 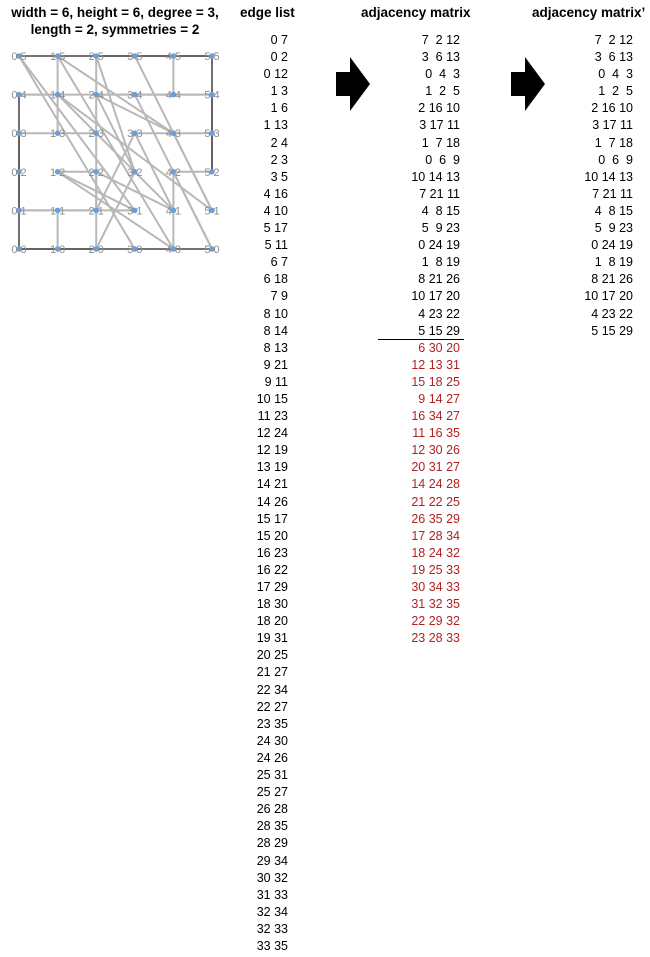 I want to click on node-label: 2 5, so click(x=96, y=57).